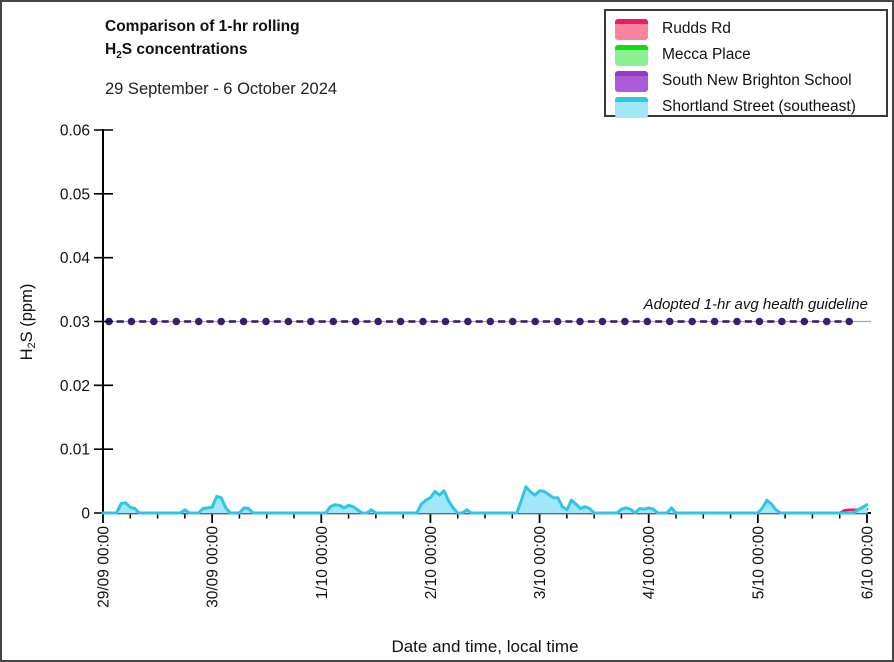 Image resolution: width=894 pixels, height=662 pixels. Describe the element at coordinates (75, 131) in the screenshot. I see `y-tick-label: 0.06` at that location.